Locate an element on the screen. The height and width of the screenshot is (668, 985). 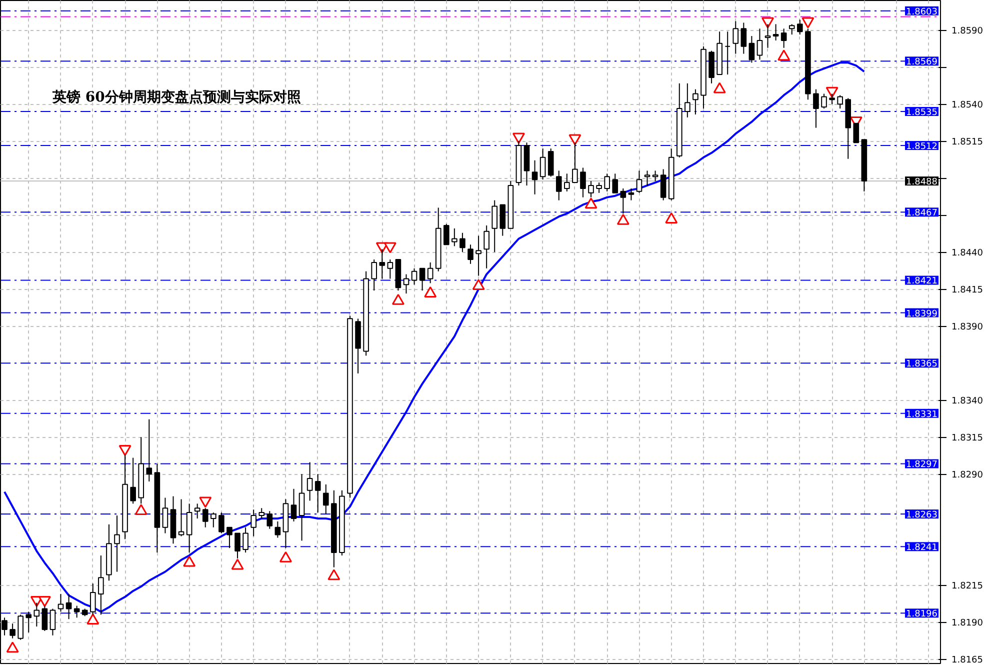
y-tick-label: 1.8165 is located at coordinates (967, 661).